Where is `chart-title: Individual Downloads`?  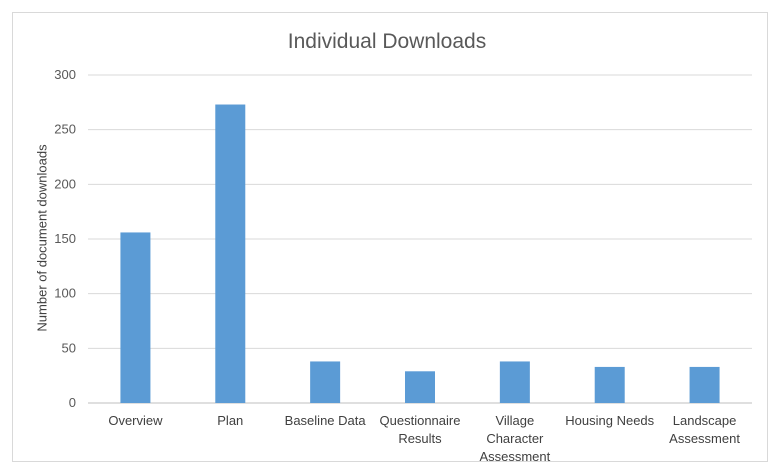 chart-title: Individual Downloads is located at coordinates (387, 41).